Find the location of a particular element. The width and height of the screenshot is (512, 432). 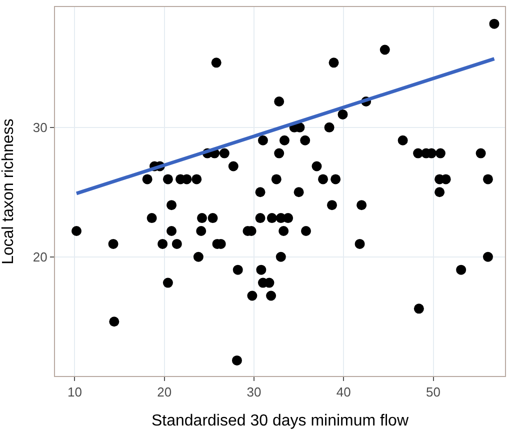

x-axis-title: Standardised 30 days minimum flow is located at coordinates (280, 421).